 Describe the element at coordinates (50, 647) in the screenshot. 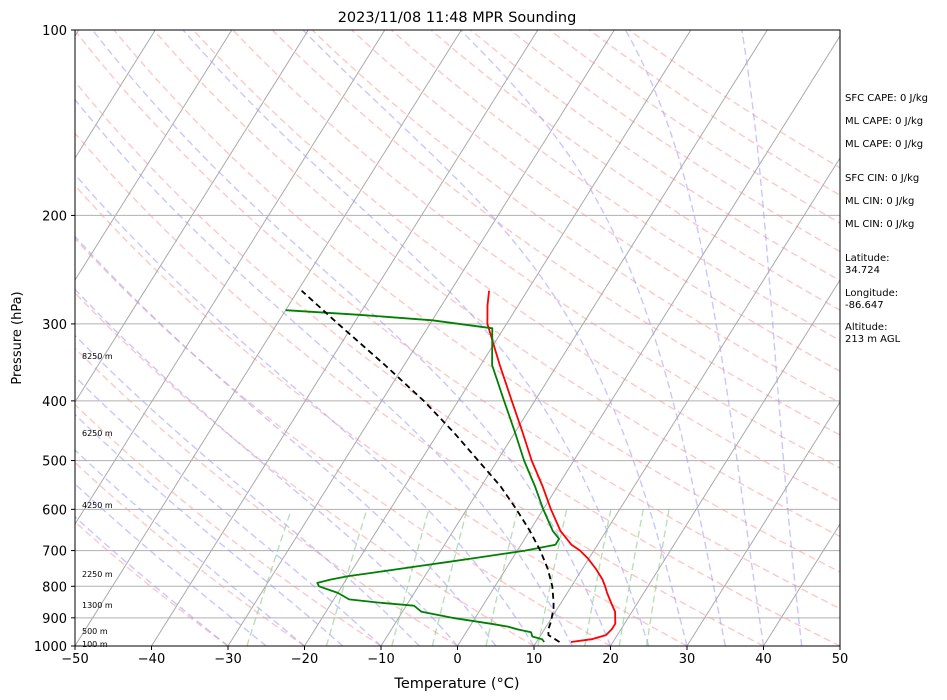

I see `y-tick-label: 1000` at that location.